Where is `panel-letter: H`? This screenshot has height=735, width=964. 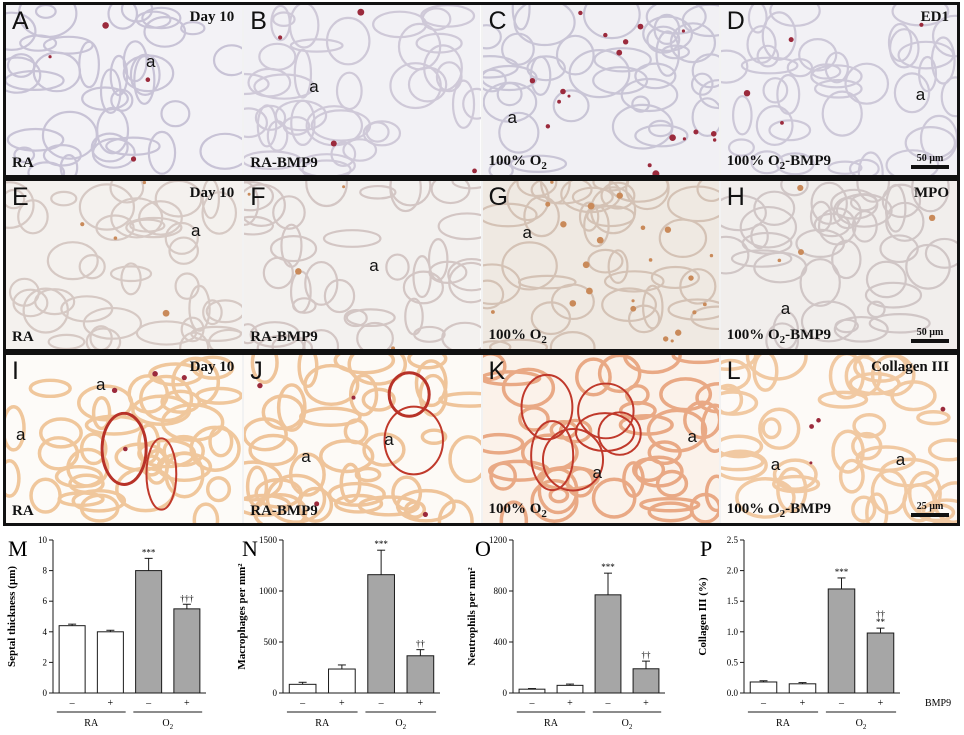 panel-letter: H is located at coordinates (735, 197).